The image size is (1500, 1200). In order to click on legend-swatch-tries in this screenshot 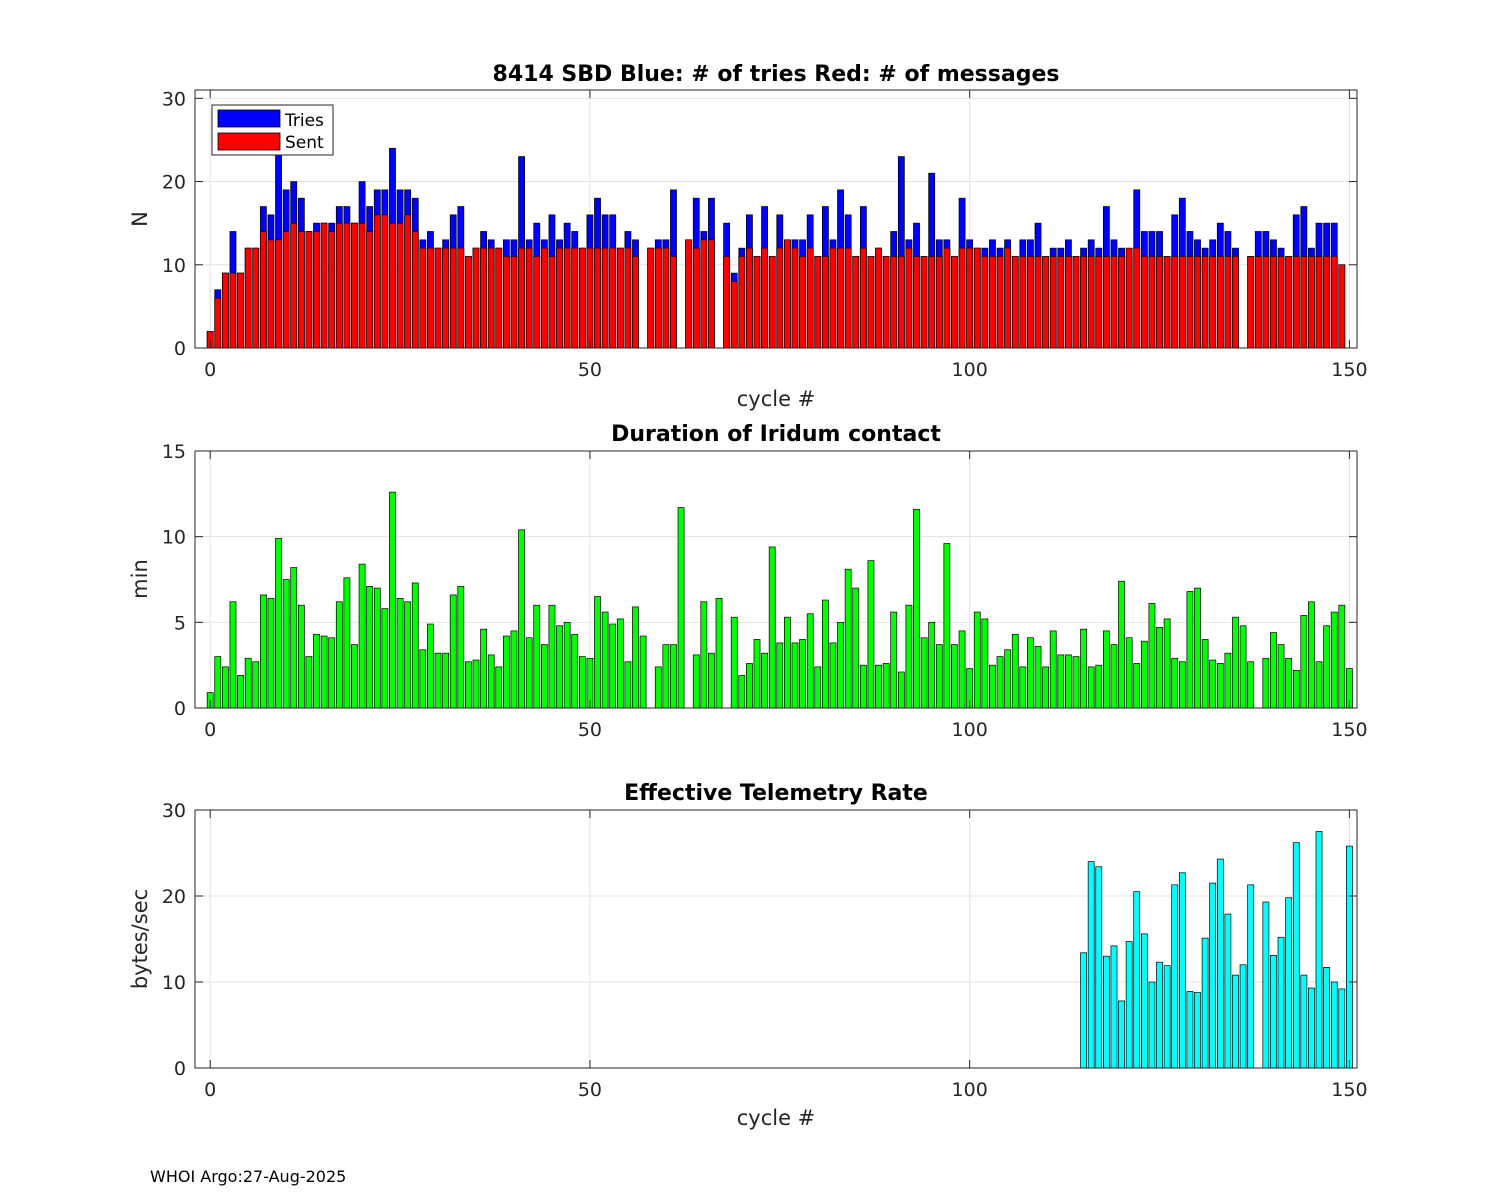, I will do `click(249, 118)`.